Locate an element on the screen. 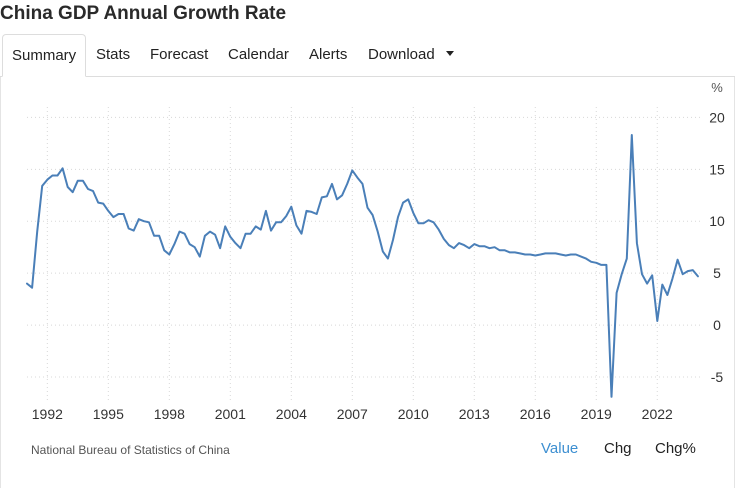  y-tick-label: 15 is located at coordinates (717, 169).